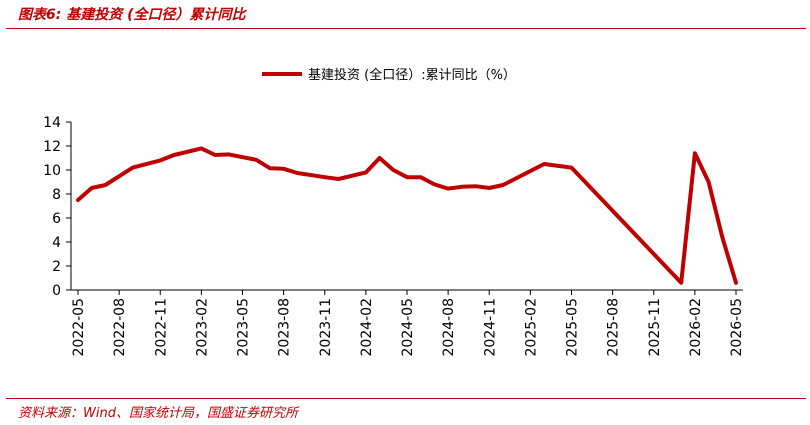 Image resolution: width=810 pixels, height=425 pixels. What do you see at coordinates (614, 327) in the screenshot?
I see `x-tick-label: 2025-08` at bounding box center [614, 327].